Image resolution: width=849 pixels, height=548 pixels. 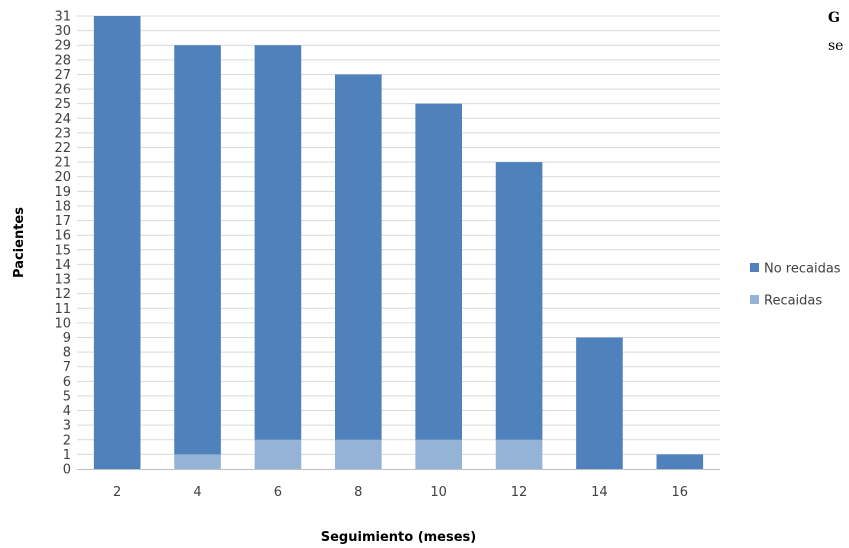 I want to click on y-tick-label-16: 16, so click(x=62, y=236).